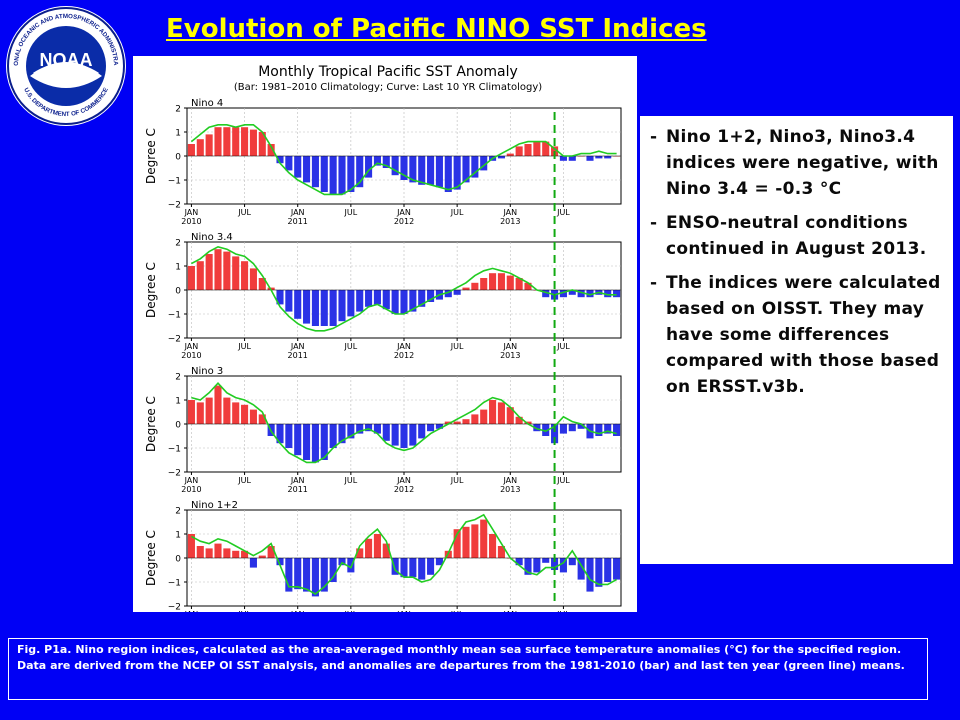 The image size is (960, 720). What do you see at coordinates (174, 584) in the screenshot?
I see `y-tick-label: −1` at bounding box center [174, 584].